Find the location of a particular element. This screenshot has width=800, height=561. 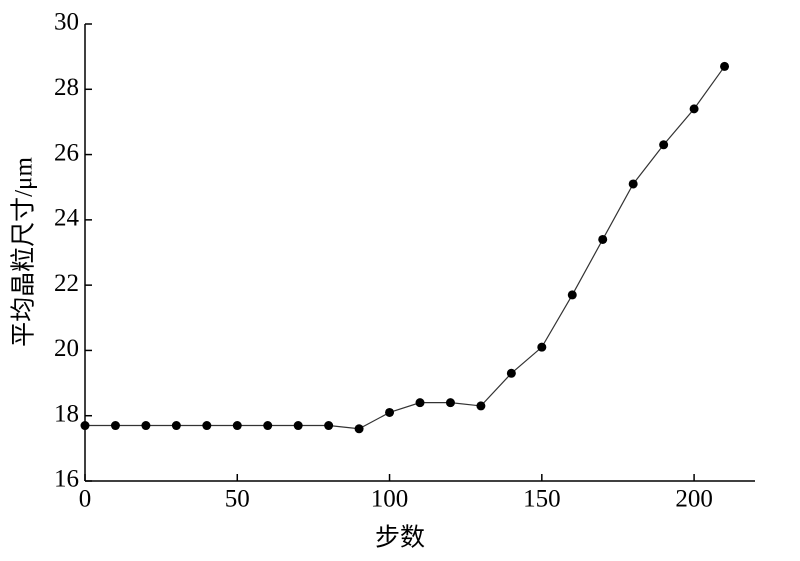

y-tick-label: 28 is located at coordinates (66, 87).